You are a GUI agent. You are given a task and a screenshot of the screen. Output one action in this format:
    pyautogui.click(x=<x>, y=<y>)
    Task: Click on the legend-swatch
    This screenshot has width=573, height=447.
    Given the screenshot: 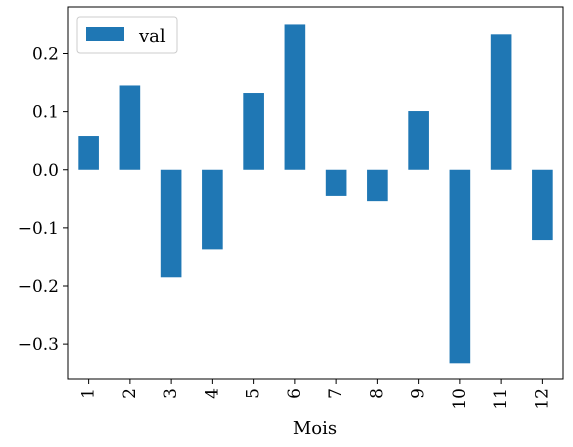 What is the action you would take?
    pyautogui.click(x=105, y=34)
    